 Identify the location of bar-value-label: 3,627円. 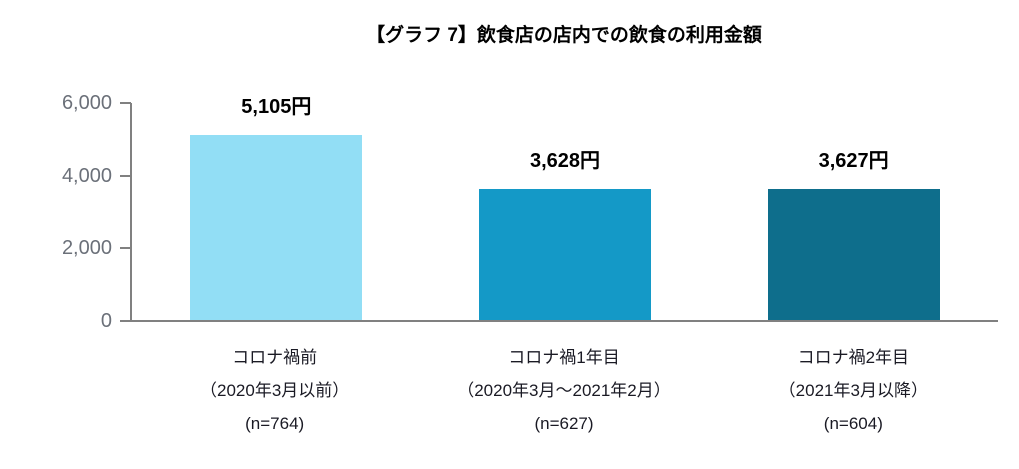
(853, 161).